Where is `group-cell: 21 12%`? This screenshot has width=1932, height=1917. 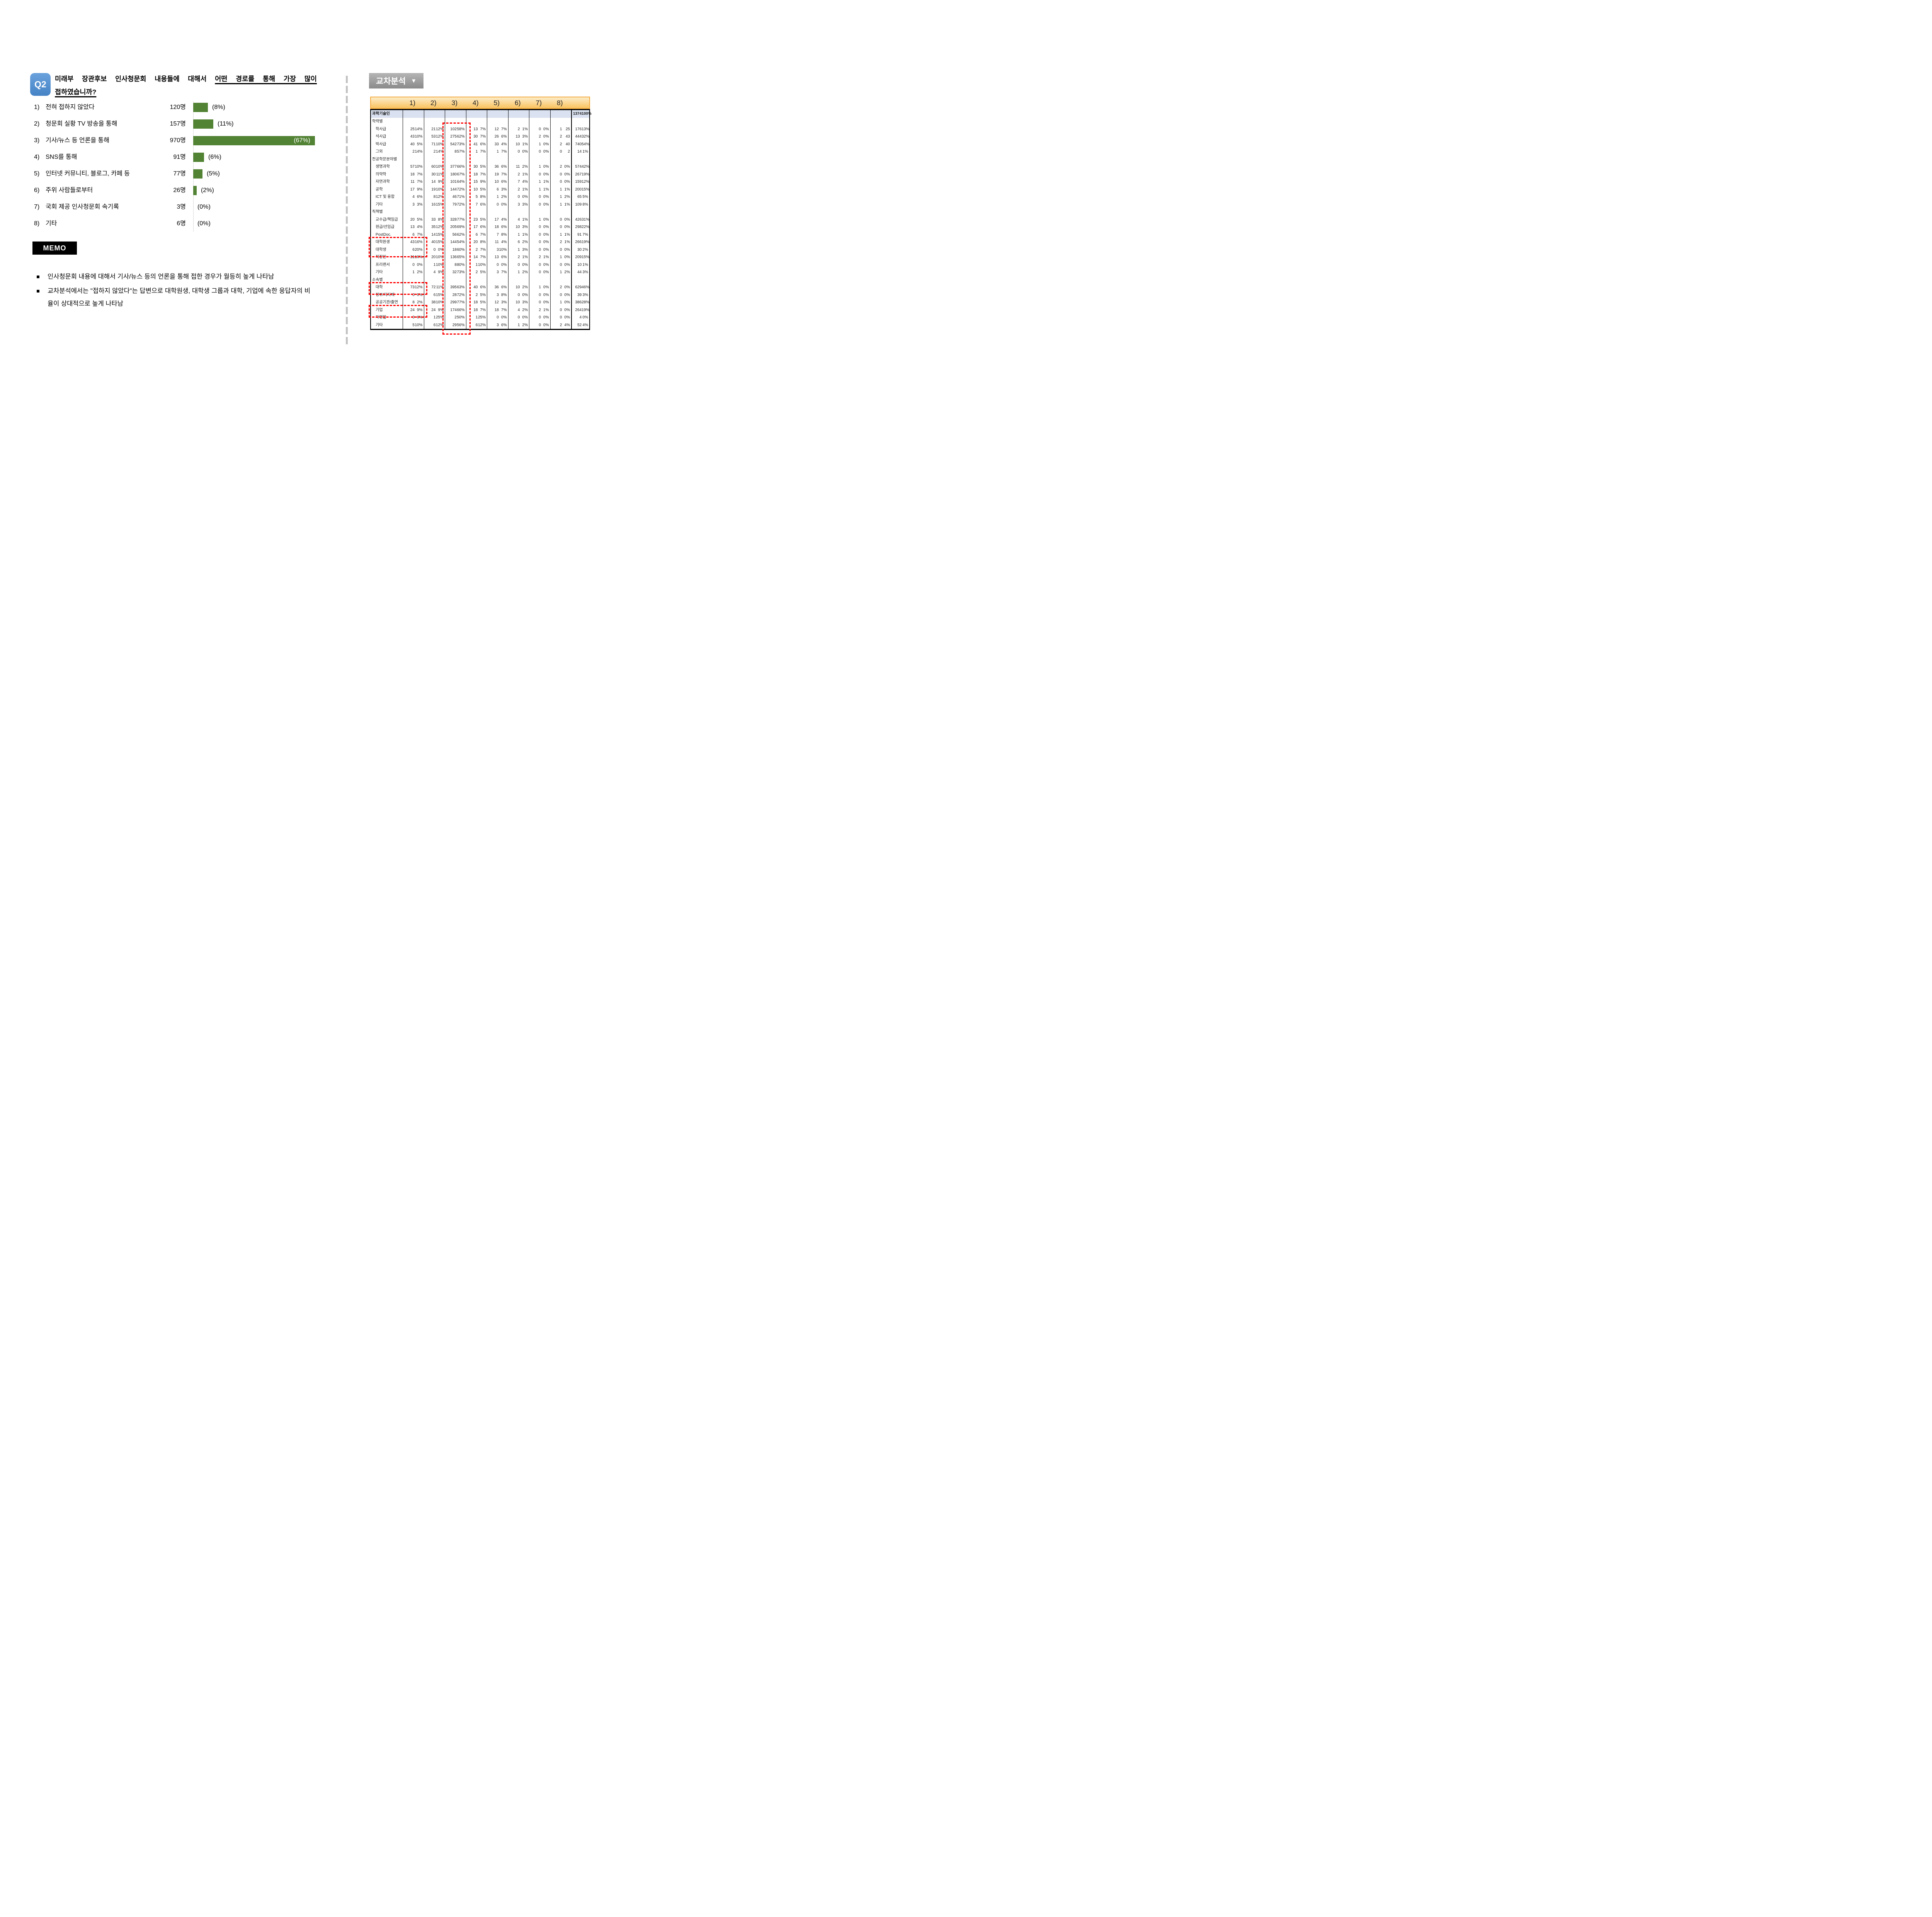 group-cell: 21 12% is located at coordinates (434, 129).